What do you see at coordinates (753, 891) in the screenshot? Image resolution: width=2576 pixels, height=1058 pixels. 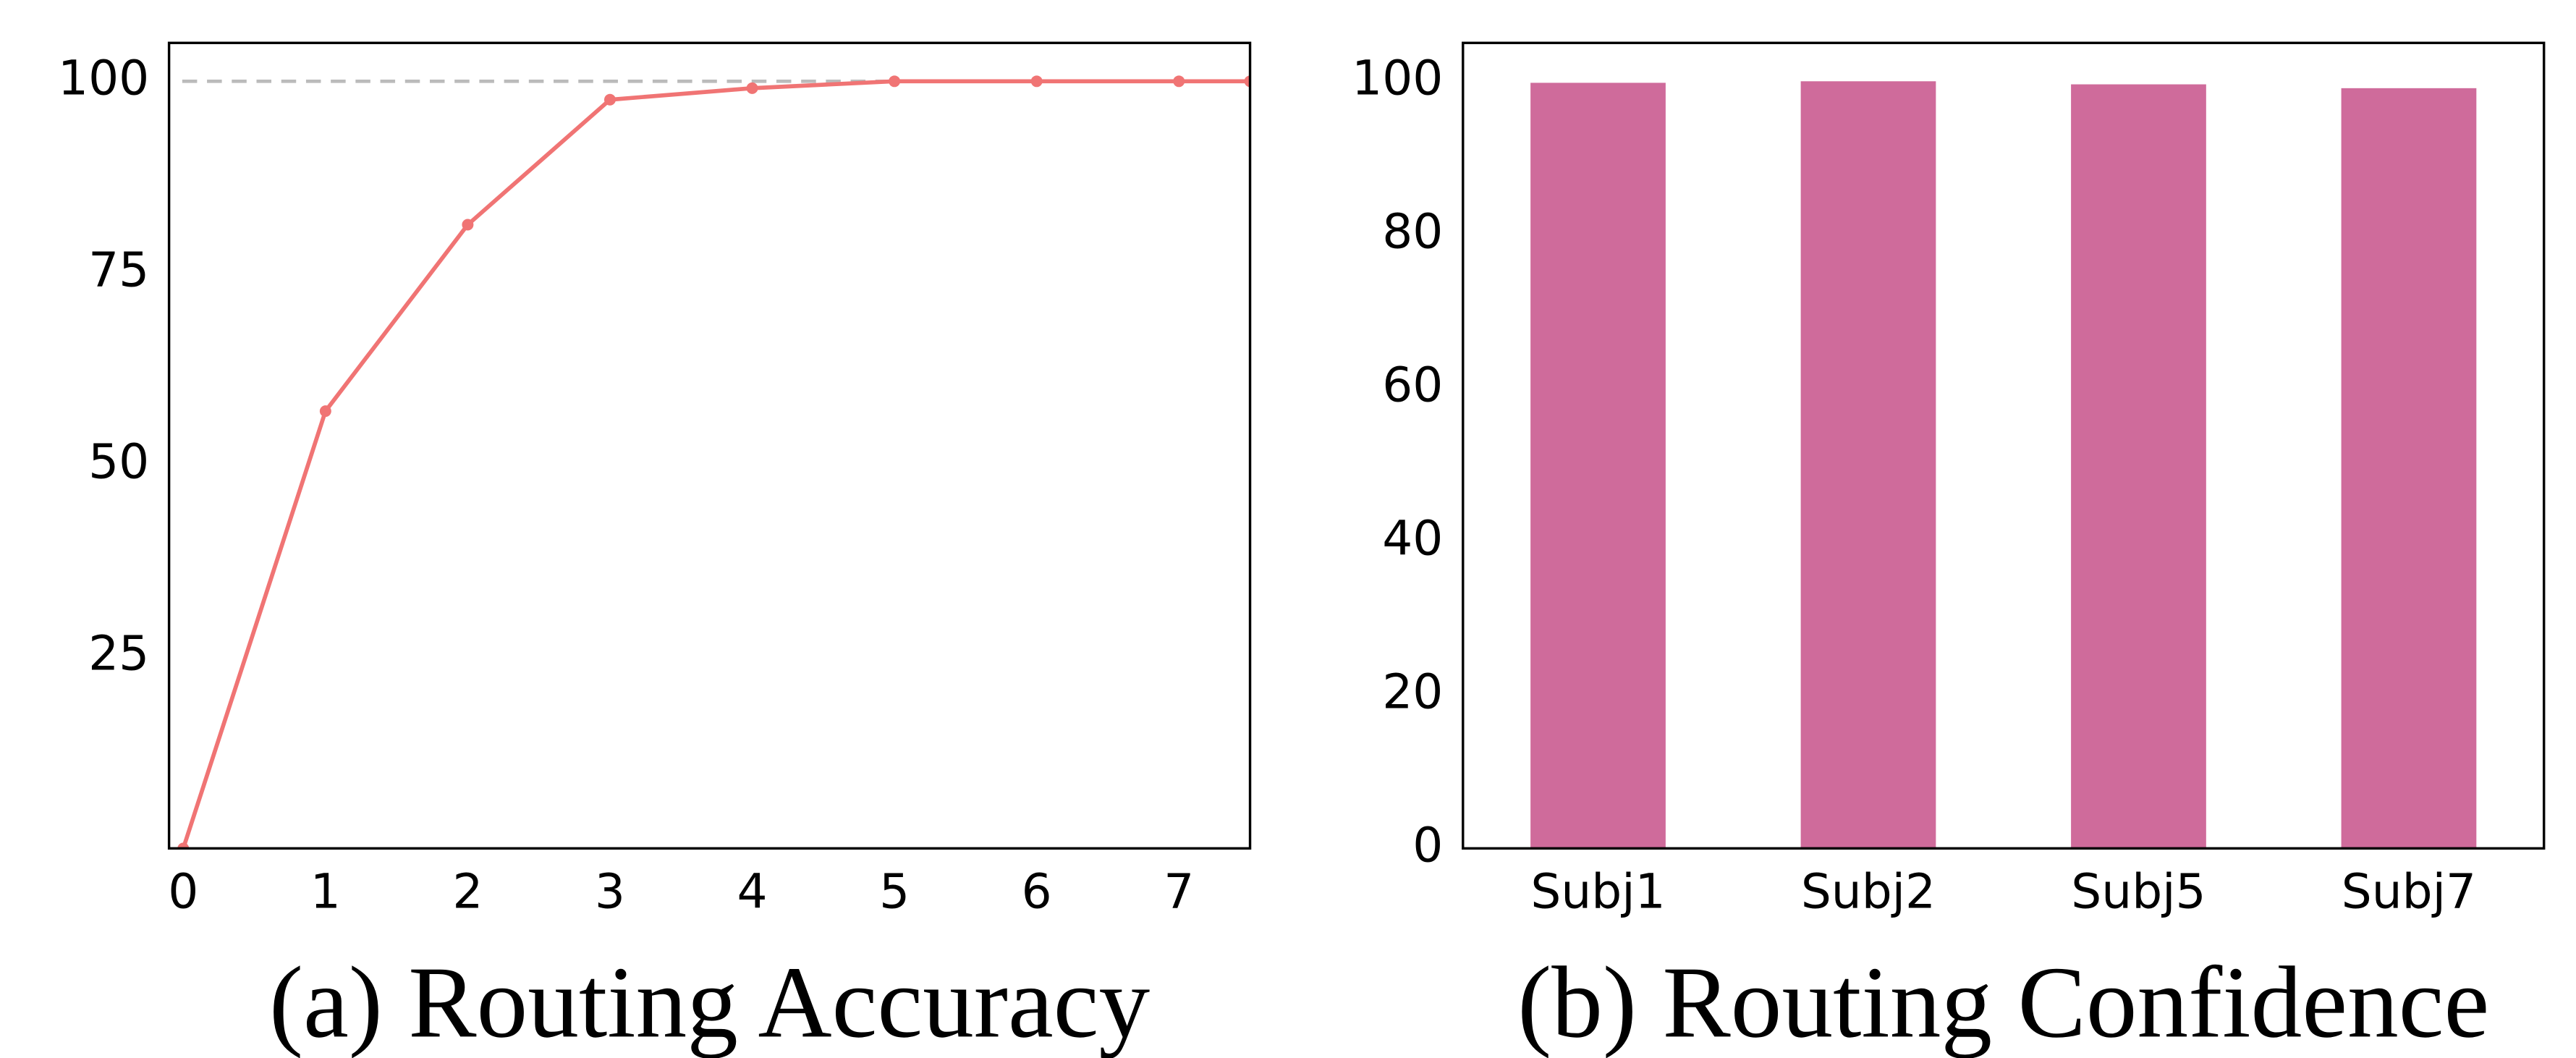 I see `x-tick-label: 4` at bounding box center [753, 891].